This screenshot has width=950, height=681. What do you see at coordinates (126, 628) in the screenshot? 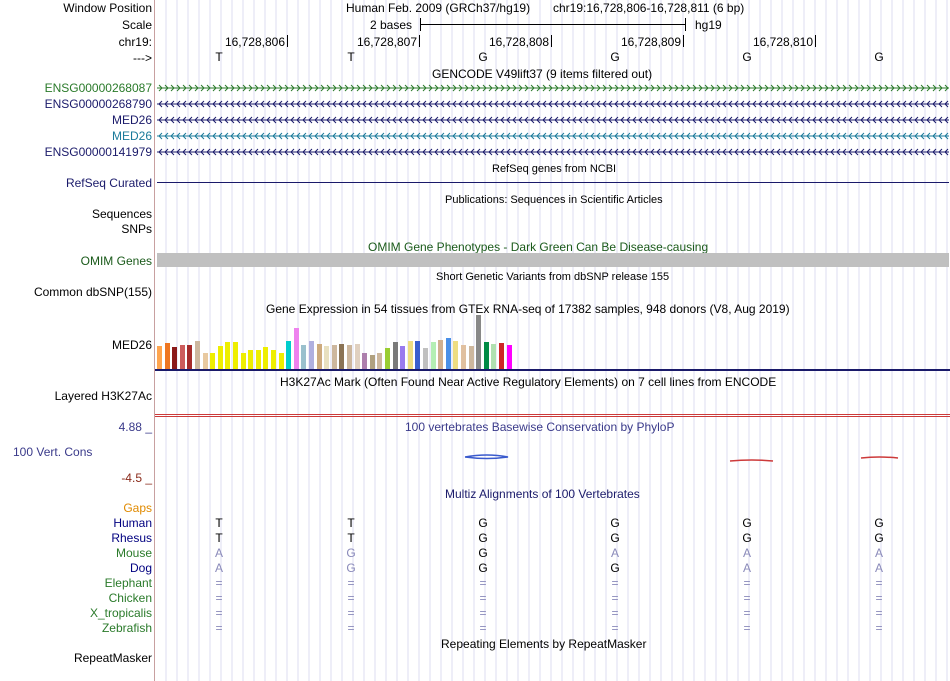
I see `species-label: Zebrafish` at bounding box center [126, 628].